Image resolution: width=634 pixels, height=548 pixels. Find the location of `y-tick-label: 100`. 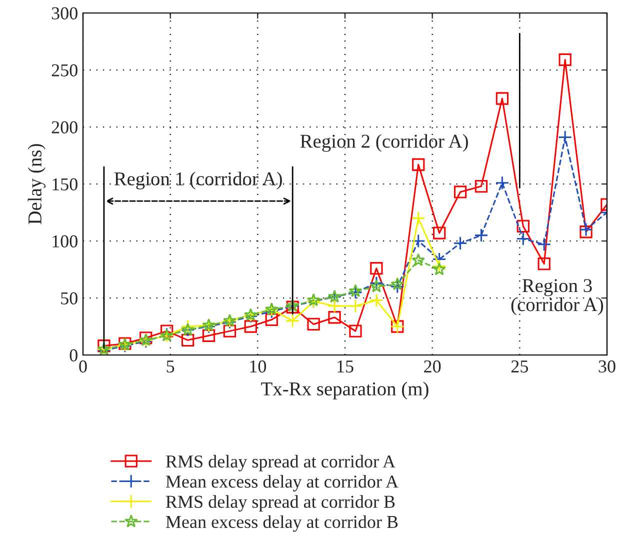

y-tick-label: 100 is located at coordinates (65, 241).